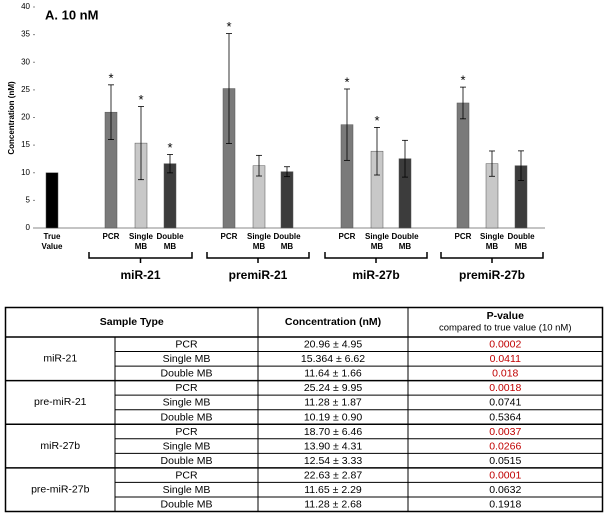  What do you see at coordinates (505, 475) in the screenshot?
I see `p-value: 0.0001` at bounding box center [505, 475].